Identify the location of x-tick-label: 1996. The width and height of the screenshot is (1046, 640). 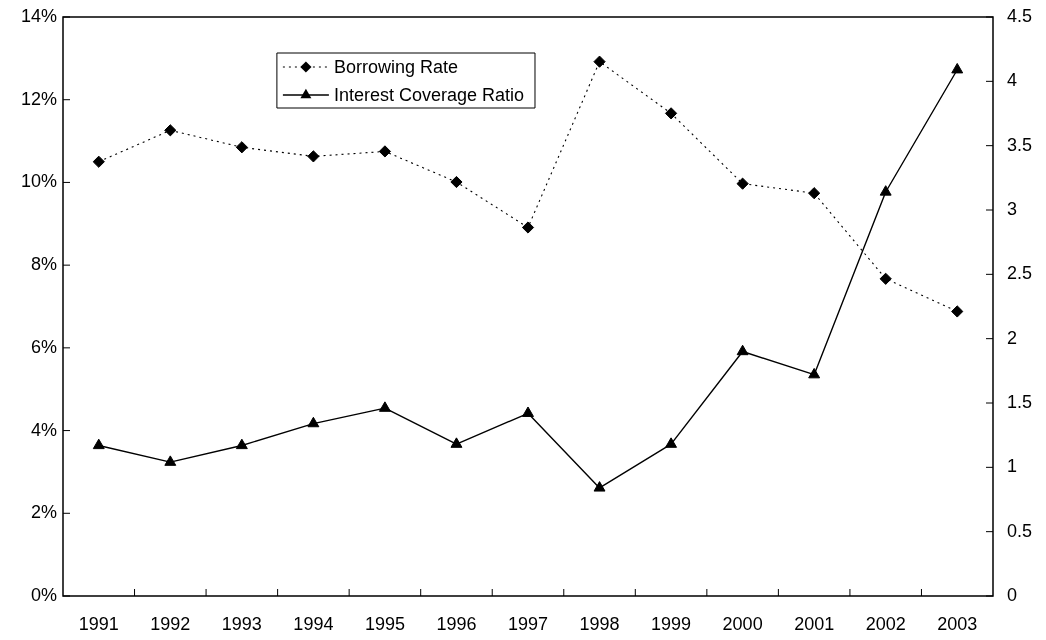
(456, 623).